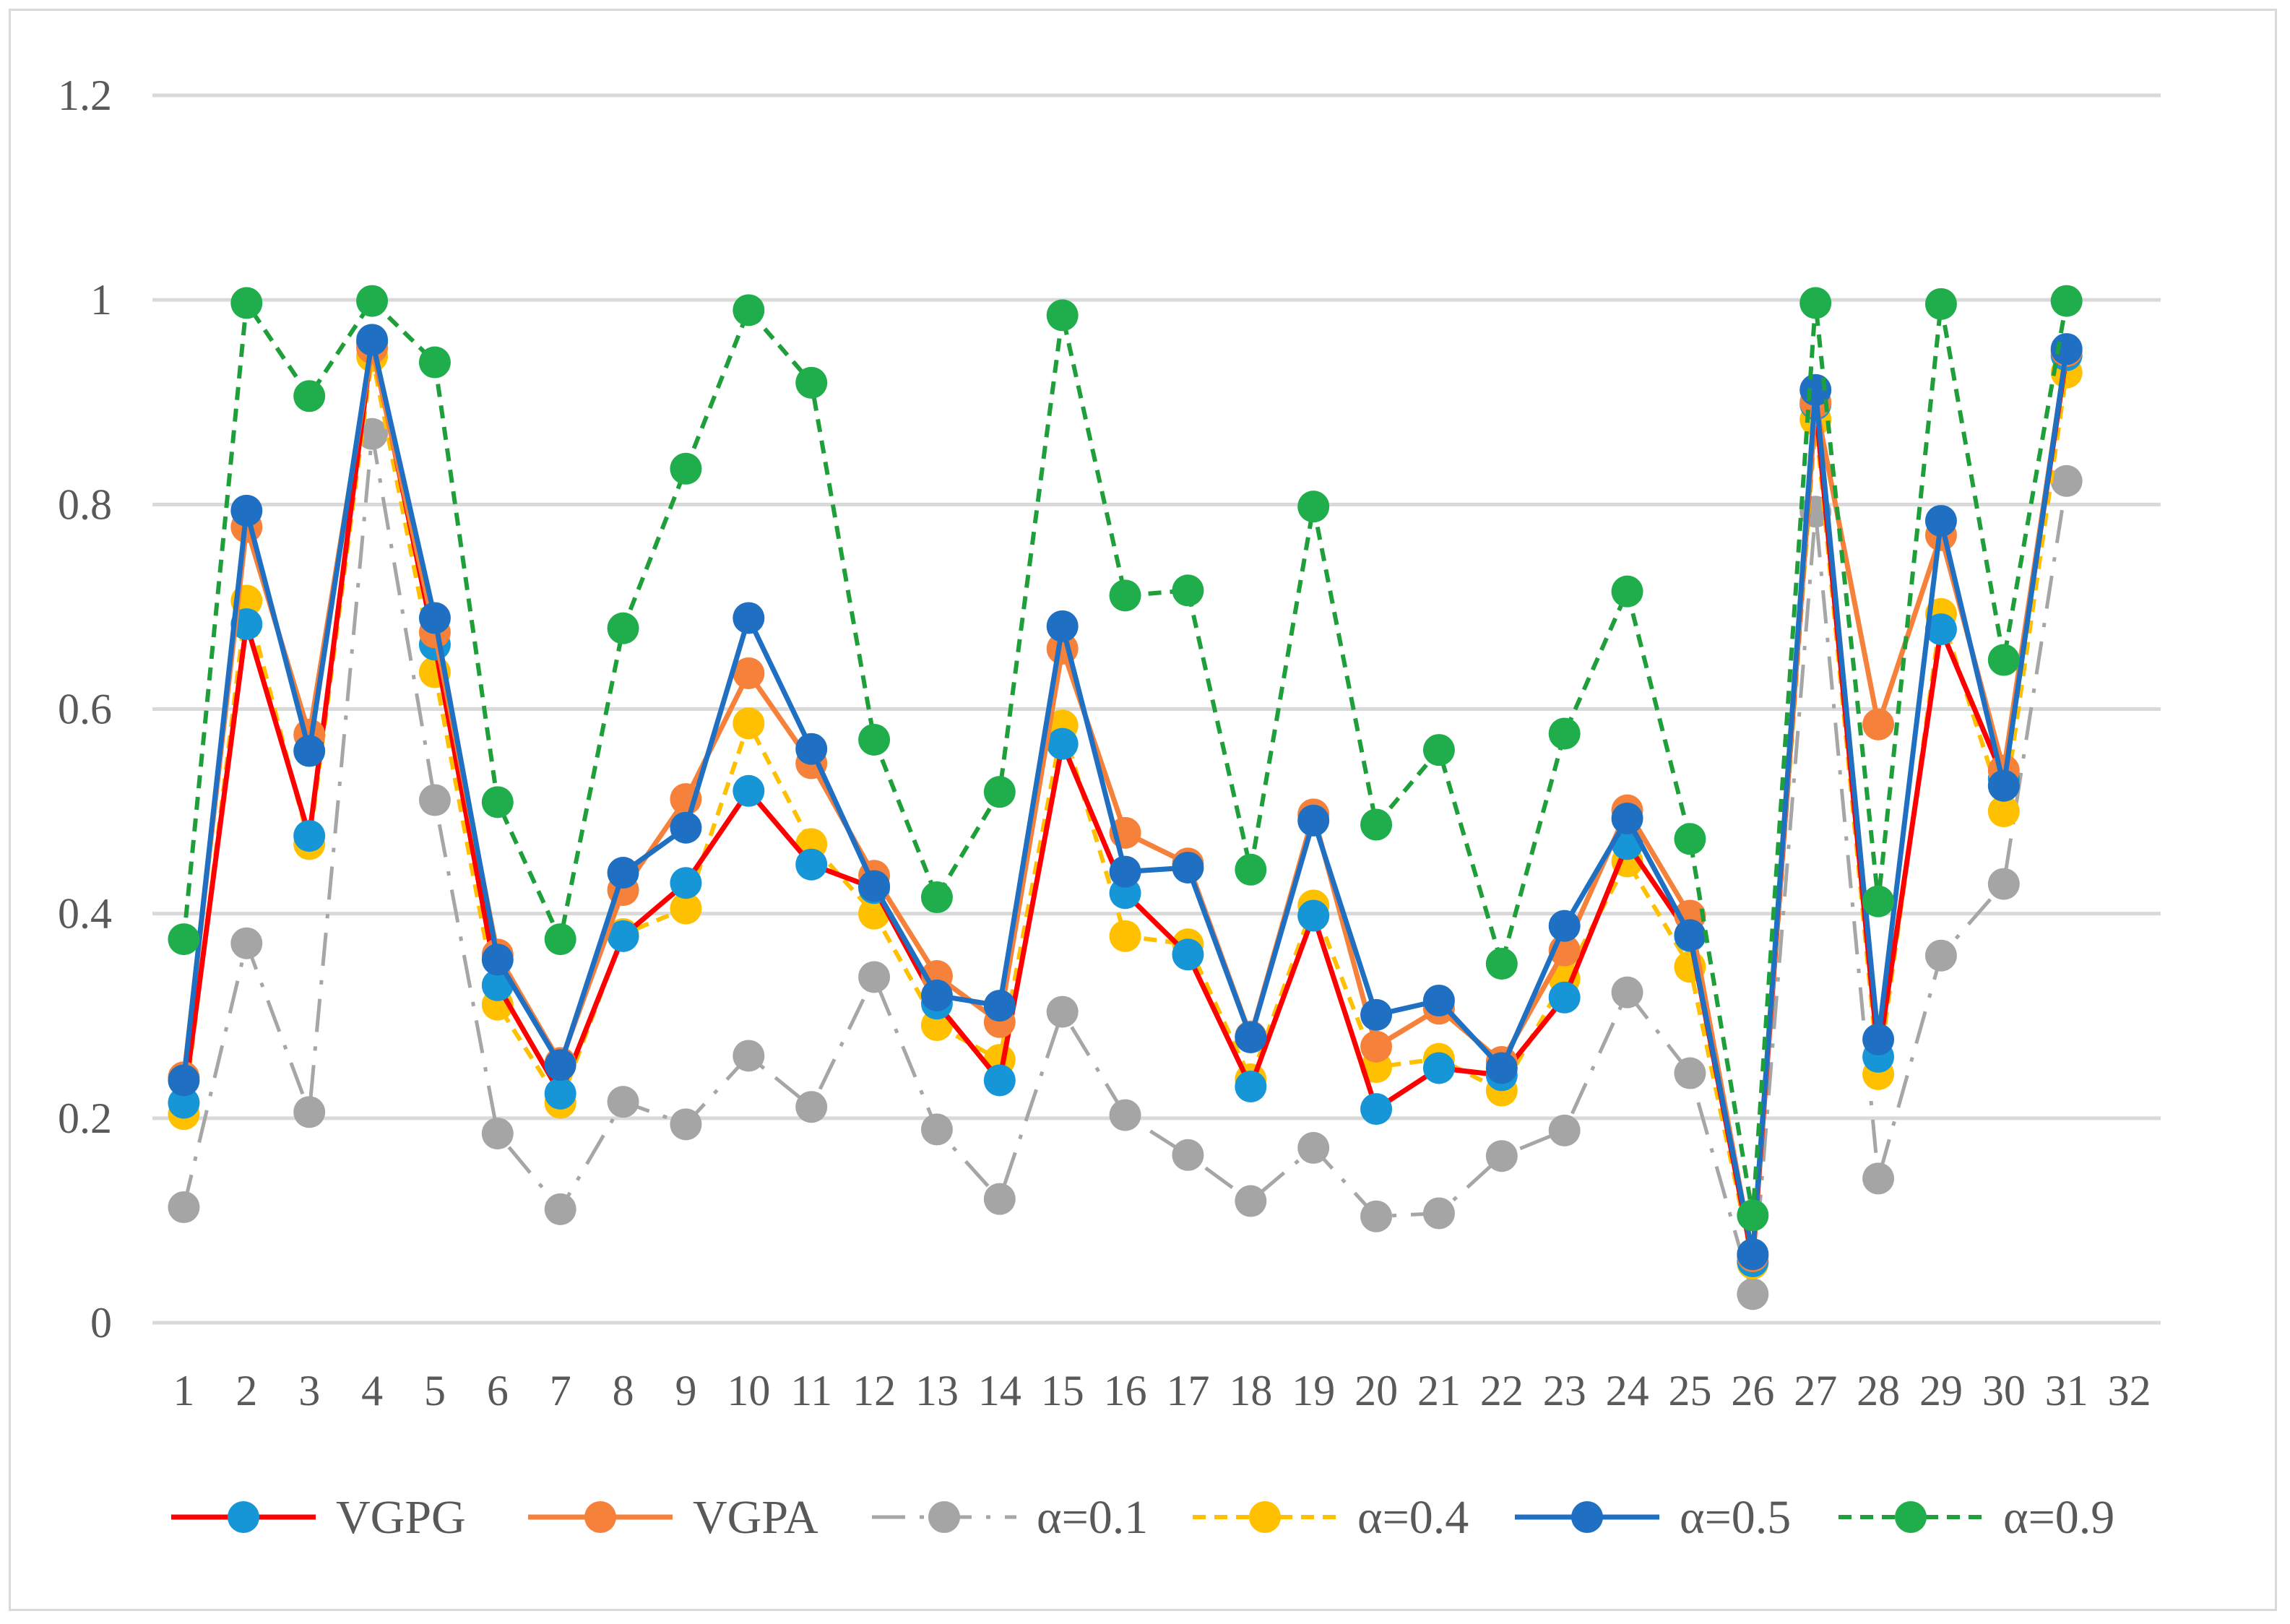 The height and width of the screenshot is (1624, 2290). Describe the element at coordinates (811, 1390) in the screenshot. I see `x-tick-label: 11` at that location.